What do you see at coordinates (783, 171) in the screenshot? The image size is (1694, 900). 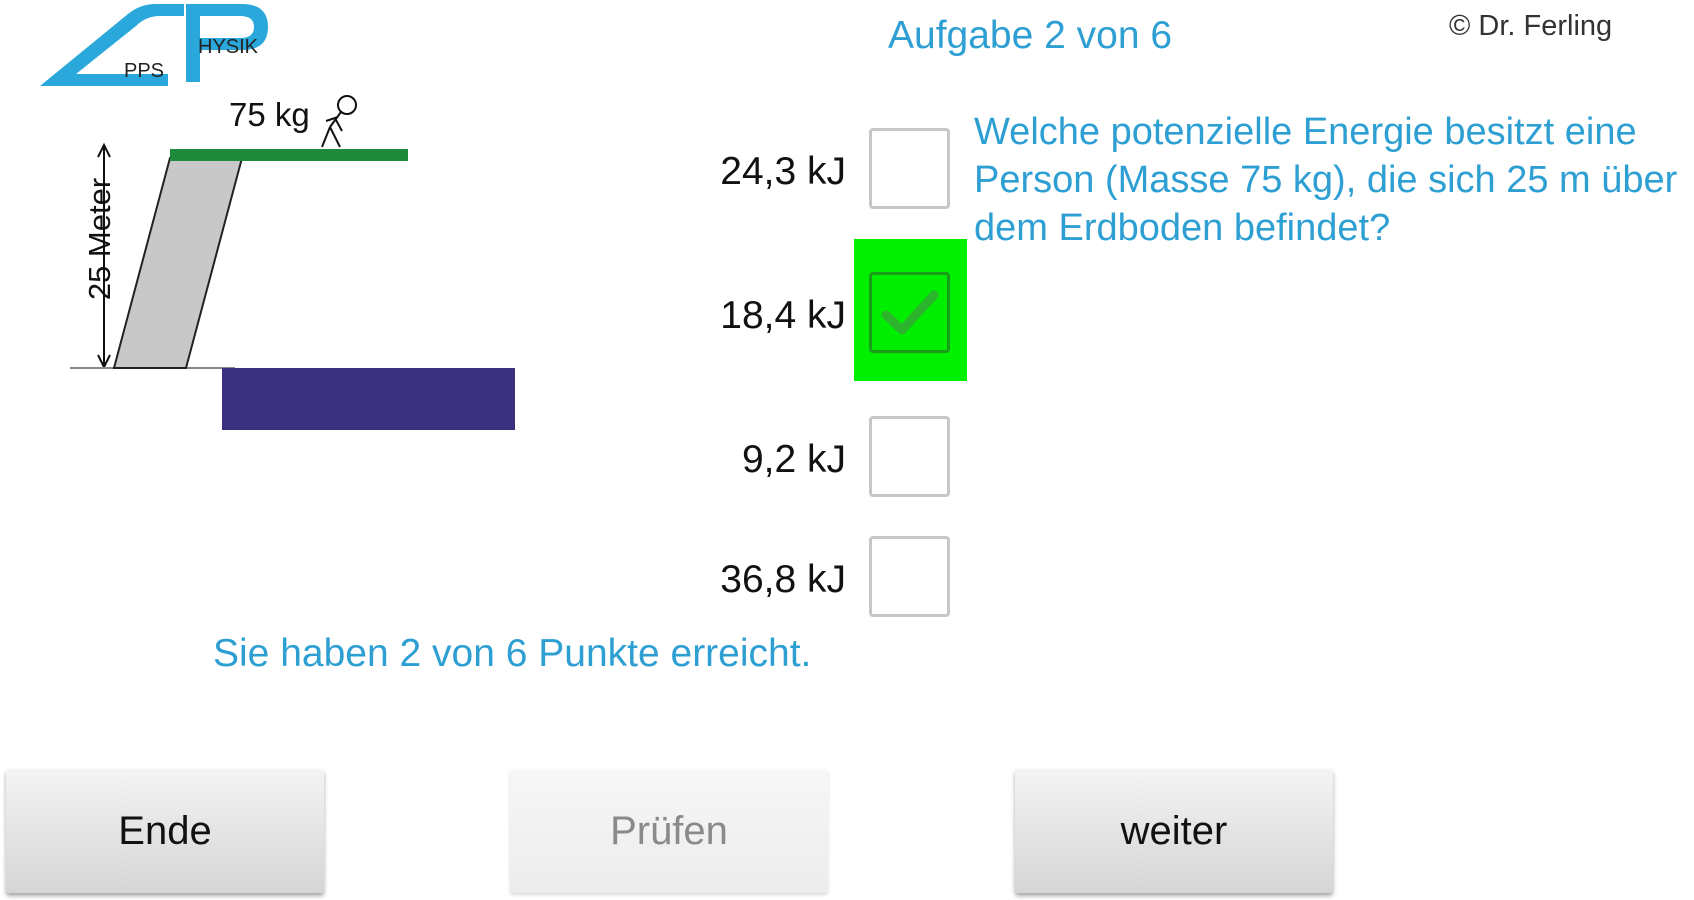 I see `answer-label-1: 24,3 kJ` at bounding box center [783, 171].